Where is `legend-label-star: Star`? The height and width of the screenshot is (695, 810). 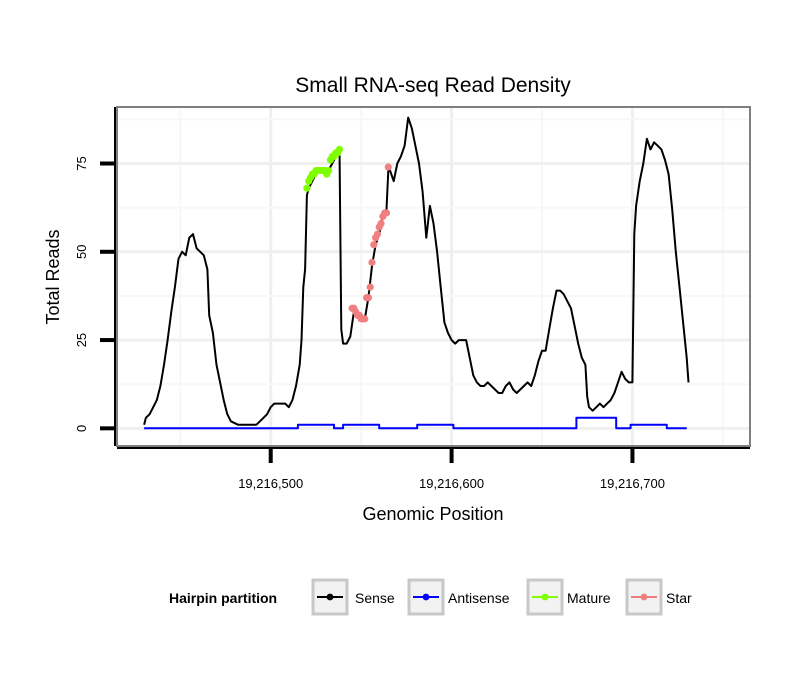 legend-label-star: Star is located at coordinates (679, 598).